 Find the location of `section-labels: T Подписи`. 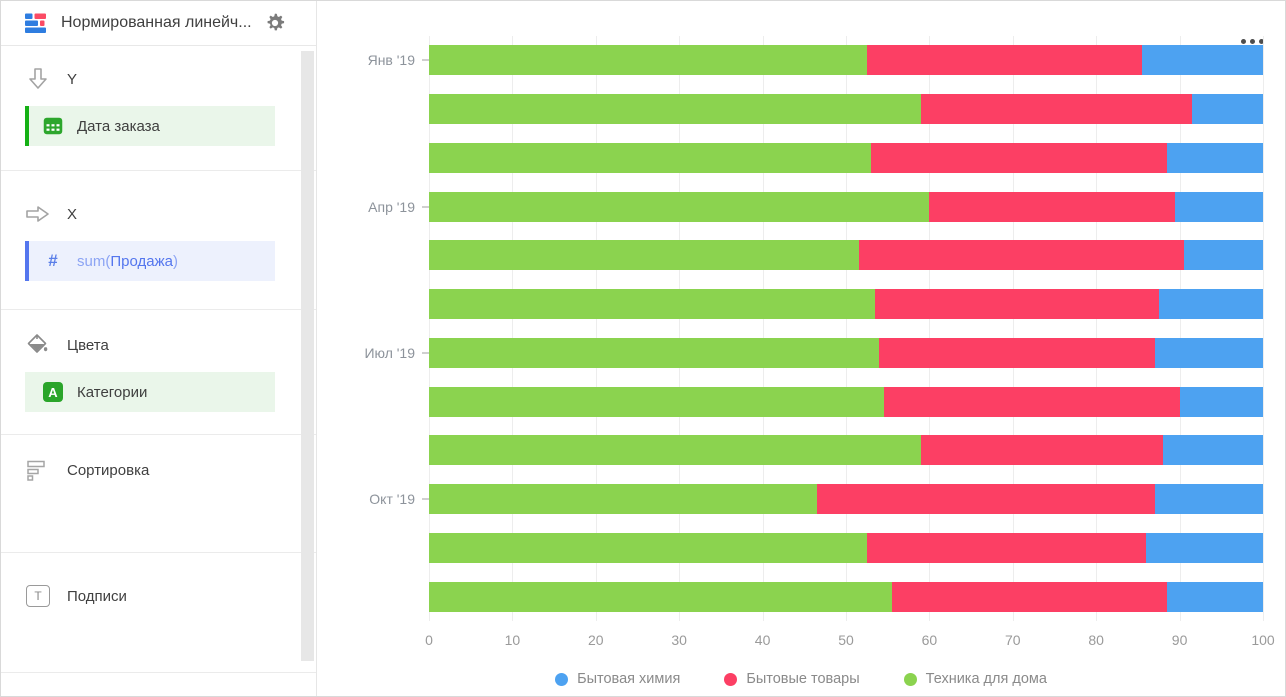

section-labels: T Подписи is located at coordinates (158, 613).